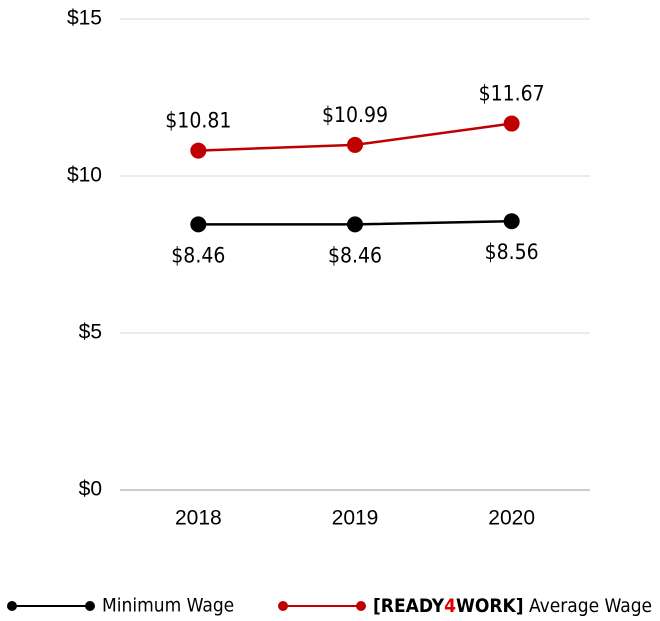  Describe the element at coordinates (355, 518) in the screenshot. I see `x-tick-label: 2019` at that location.